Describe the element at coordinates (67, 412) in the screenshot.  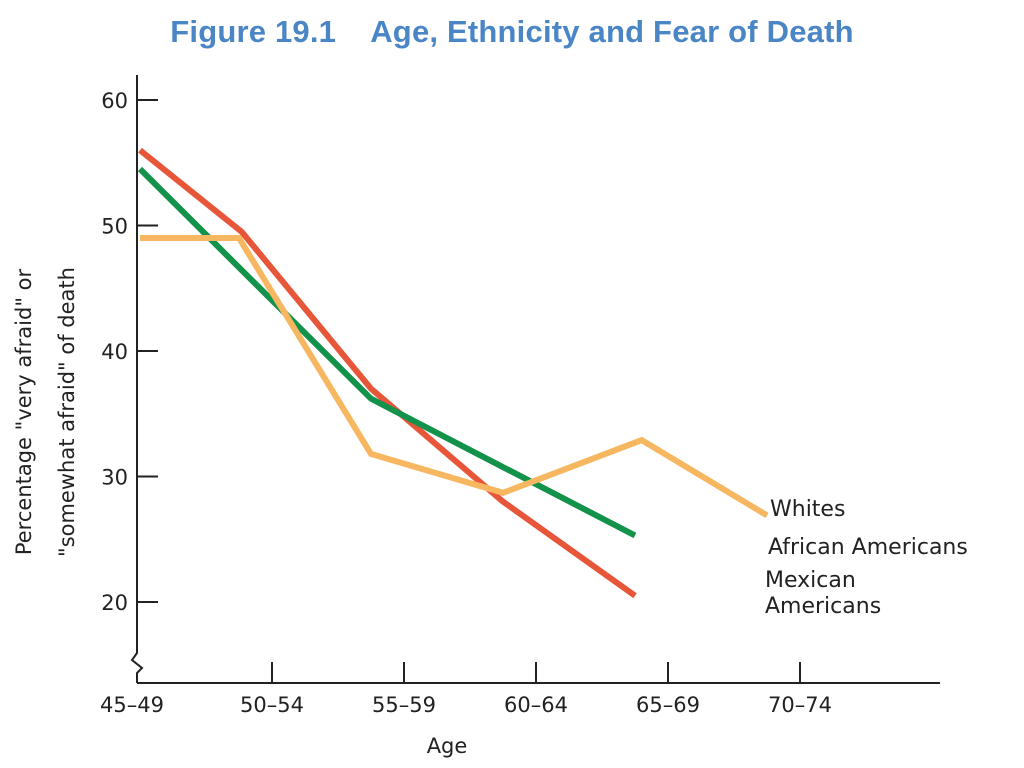
I see `y-axis-title-line2: "somewhat afraid" of death` at that location.